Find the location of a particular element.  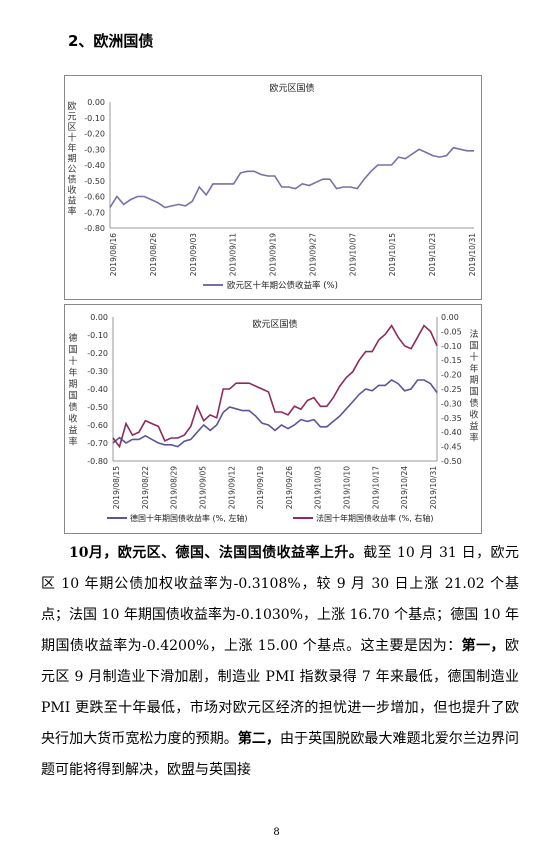

y-tick-label: 0.00 is located at coordinates (96, 102).